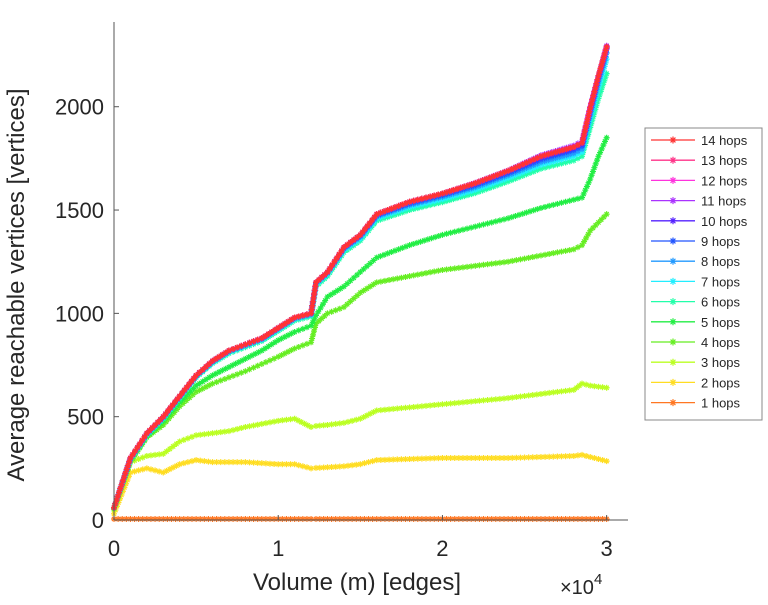  Describe the element at coordinates (98, 520) in the screenshot. I see `y-tick-label: 0` at that location.